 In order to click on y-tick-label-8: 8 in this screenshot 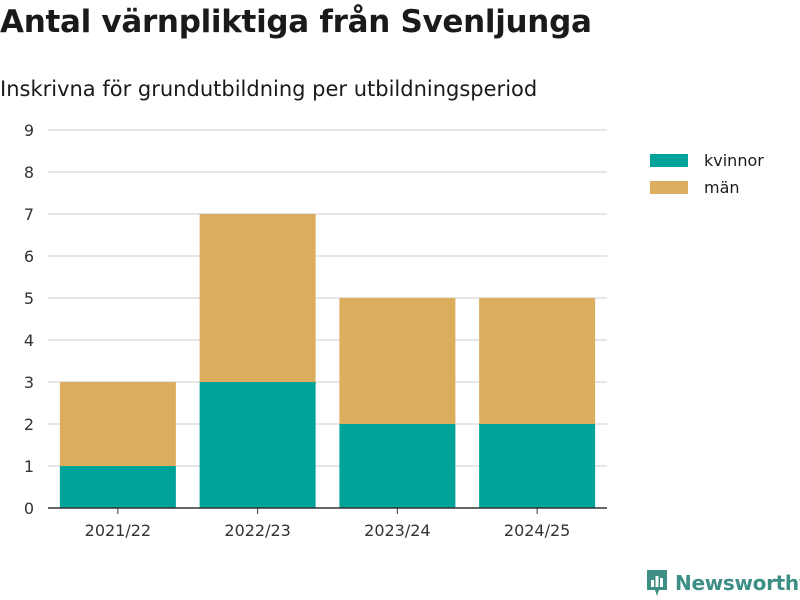, I will do `click(29, 172)`.